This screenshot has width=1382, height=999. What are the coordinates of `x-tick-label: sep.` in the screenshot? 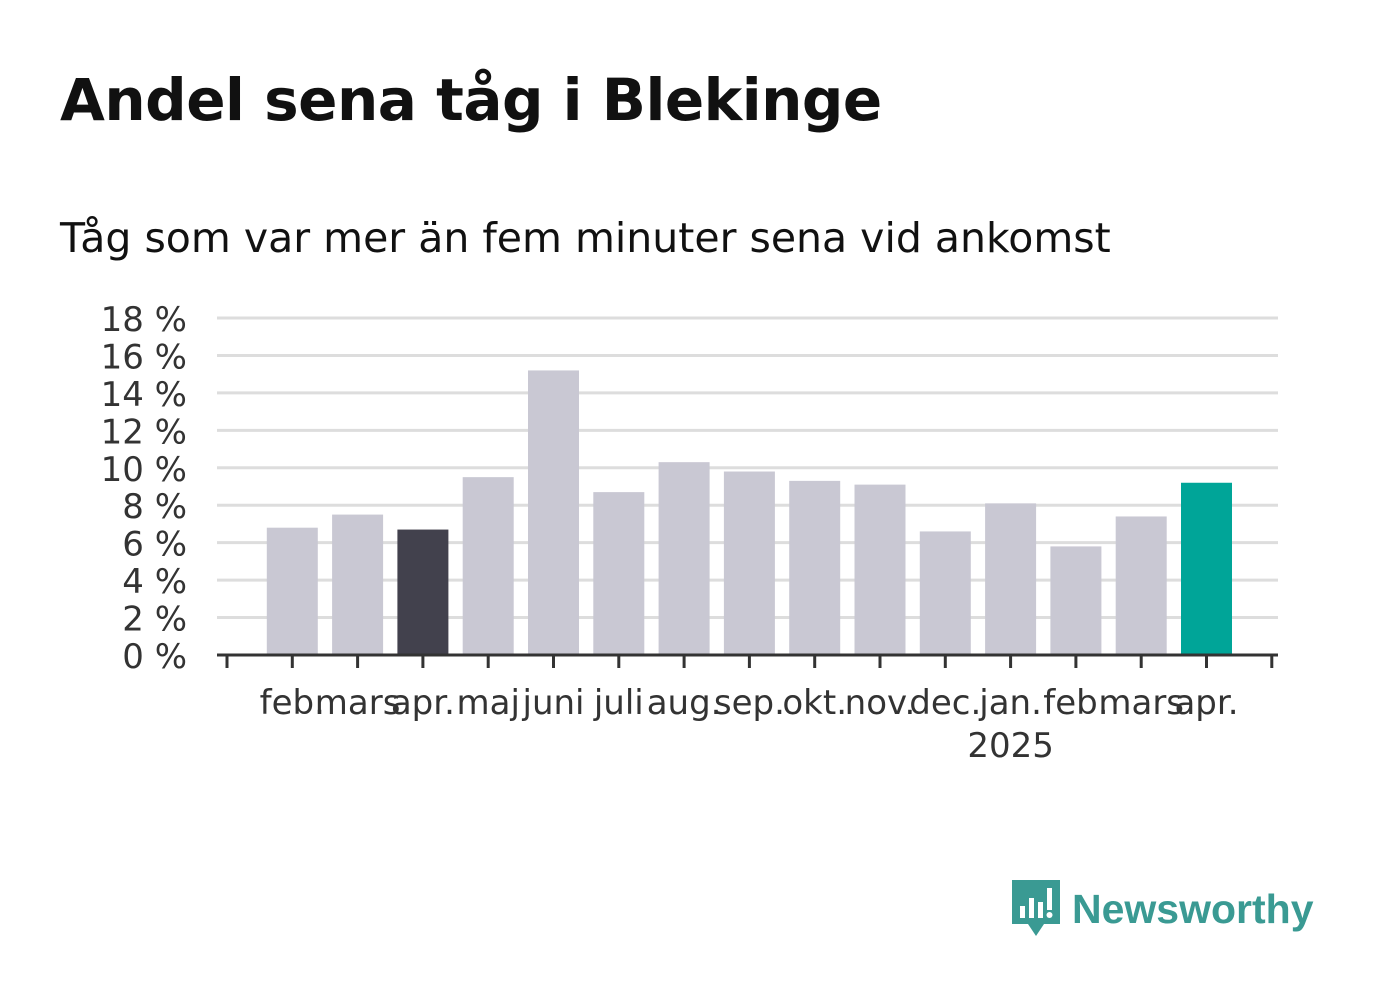 It's located at (749, 703).